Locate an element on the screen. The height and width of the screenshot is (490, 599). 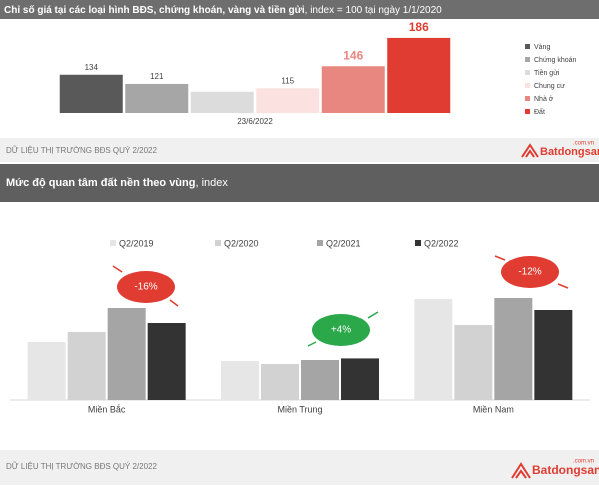
chart-title: Mức độ quan tâm đất nền theo vùng, index is located at coordinates (117, 183).